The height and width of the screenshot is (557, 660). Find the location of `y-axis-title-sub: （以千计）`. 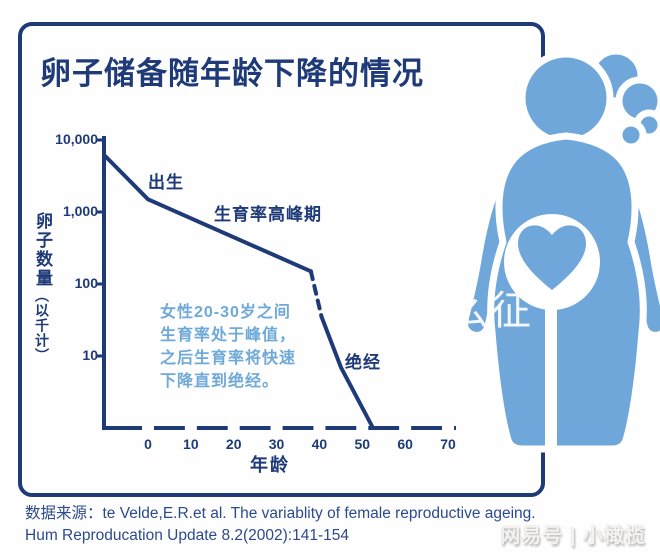

y-axis-title-sub: （以千计） is located at coordinates (42, 325).